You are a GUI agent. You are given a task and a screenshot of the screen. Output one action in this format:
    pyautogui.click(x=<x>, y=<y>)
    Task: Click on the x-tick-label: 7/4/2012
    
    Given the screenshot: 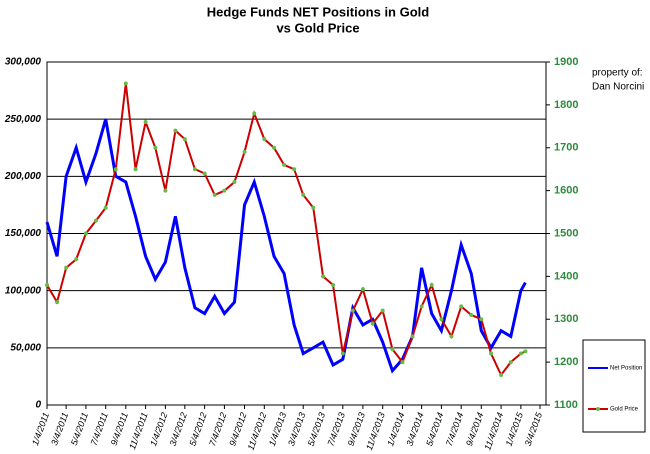 What is the action you would take?
    pyautogui.click(x=217, y=429)
    